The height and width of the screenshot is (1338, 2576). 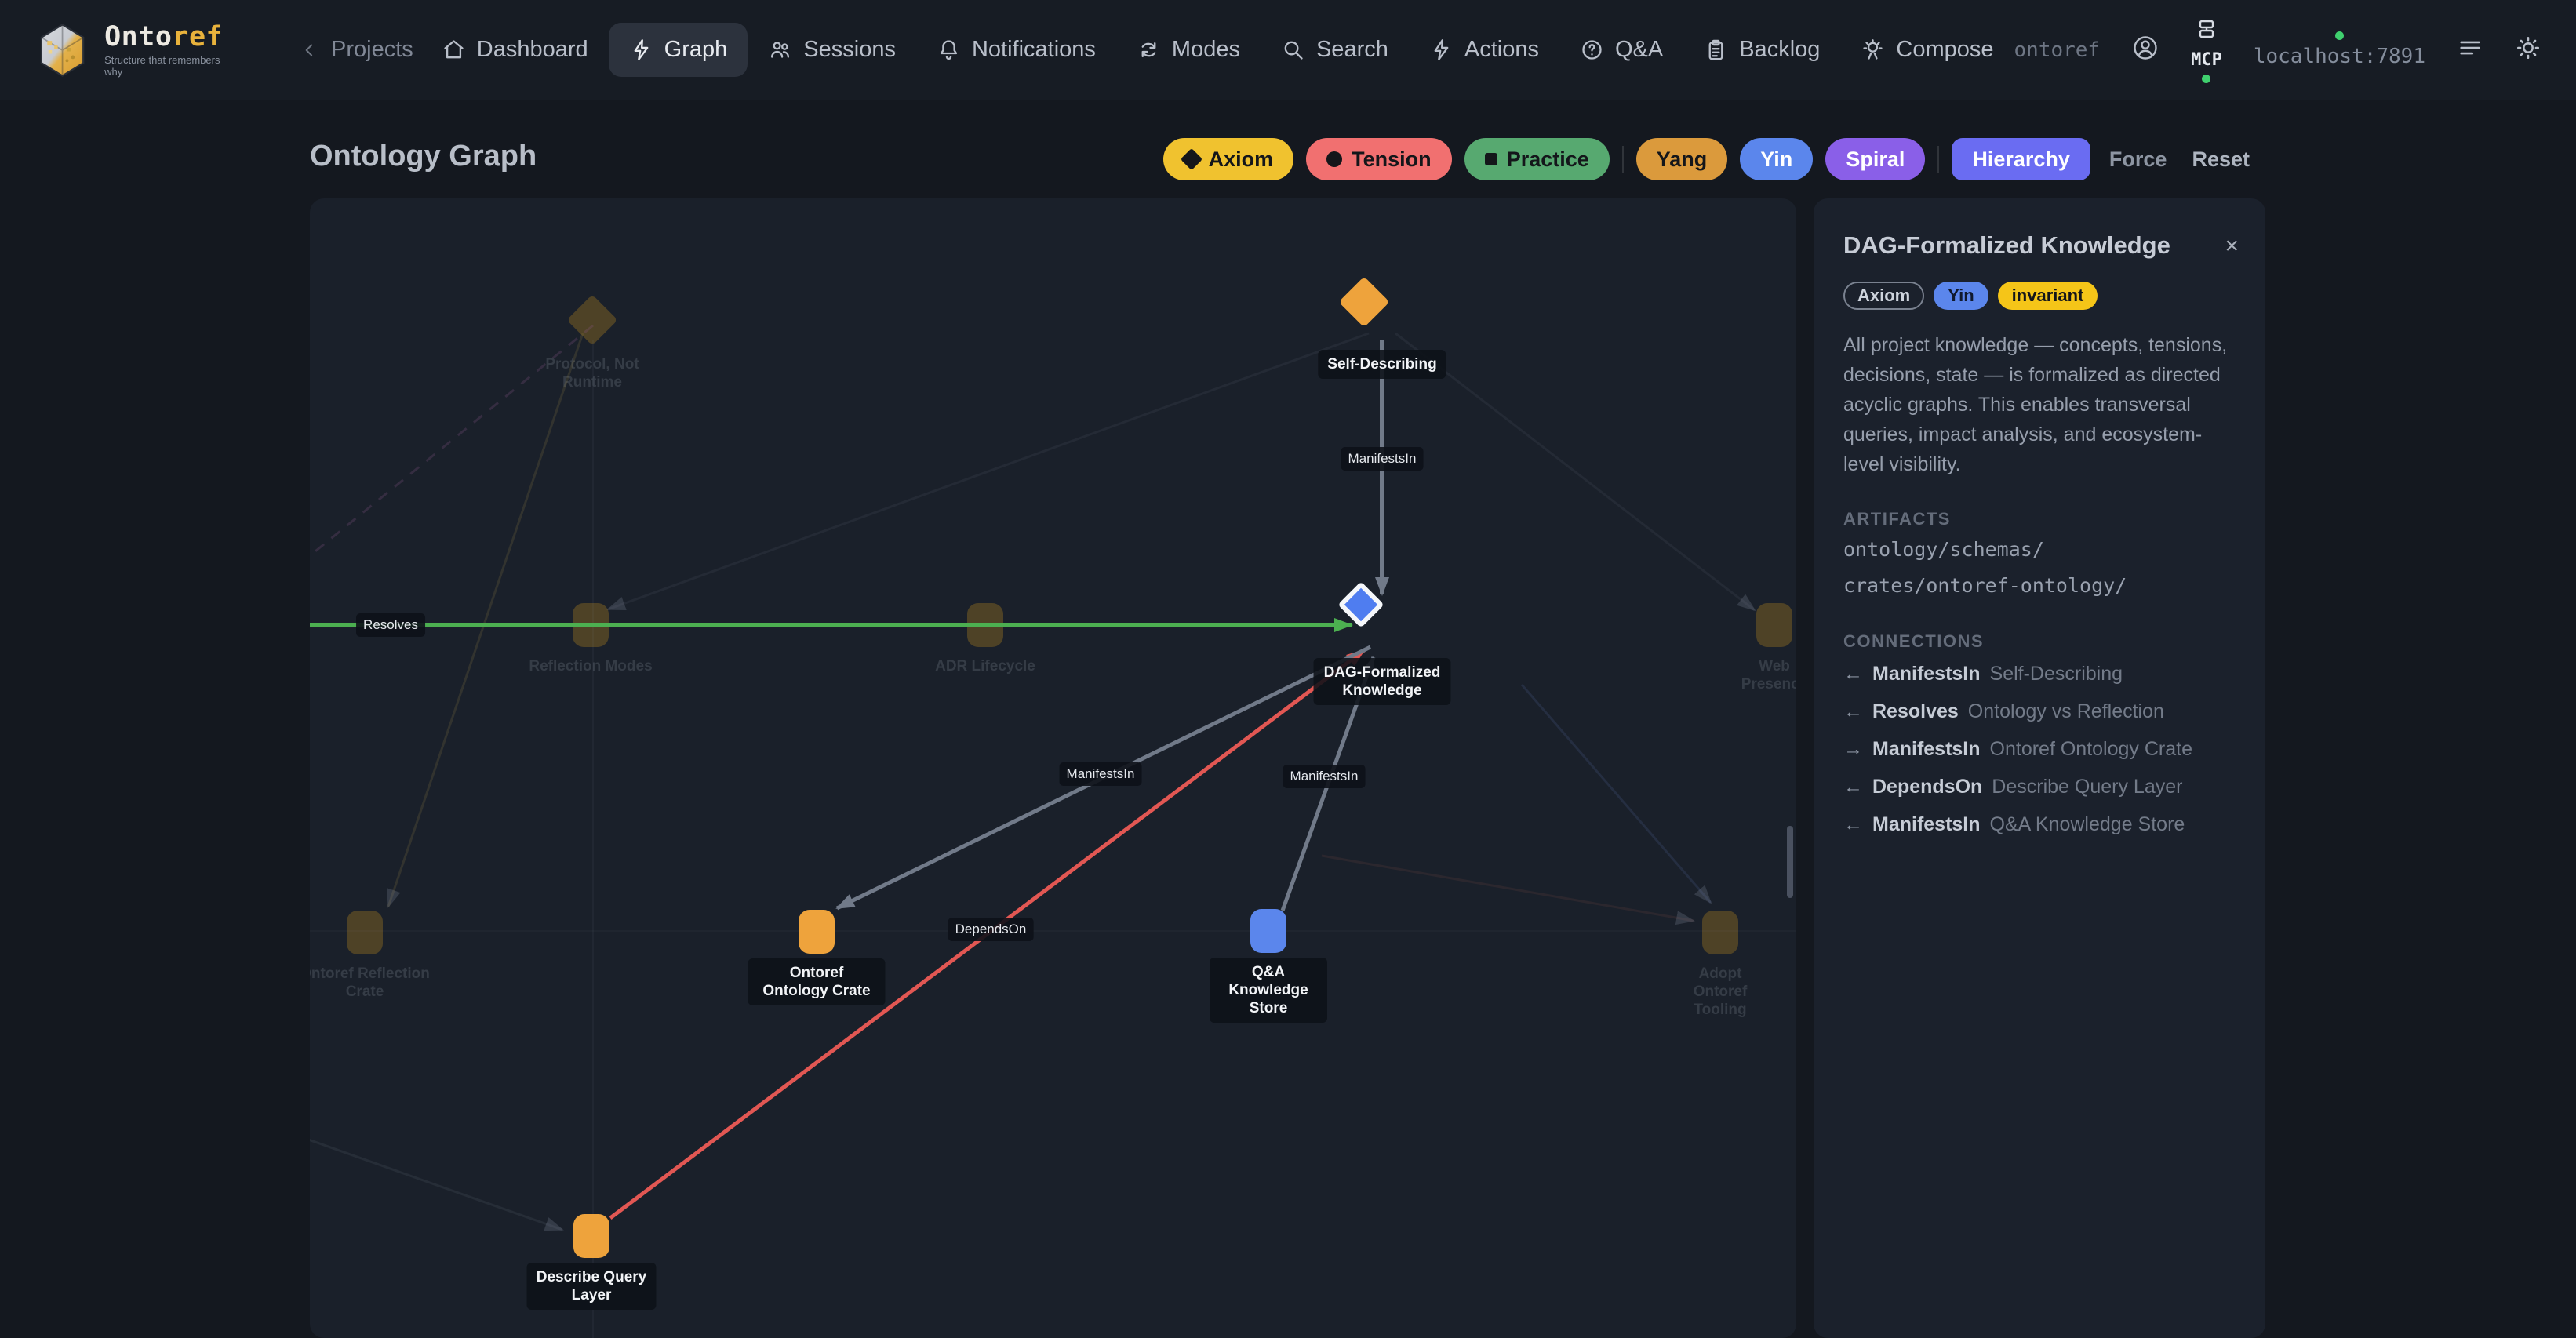 What do you see at coordinates (2206, 60) in the screenshot?
I see `mcp-label: MCP` at bounding box center [2206, 60].